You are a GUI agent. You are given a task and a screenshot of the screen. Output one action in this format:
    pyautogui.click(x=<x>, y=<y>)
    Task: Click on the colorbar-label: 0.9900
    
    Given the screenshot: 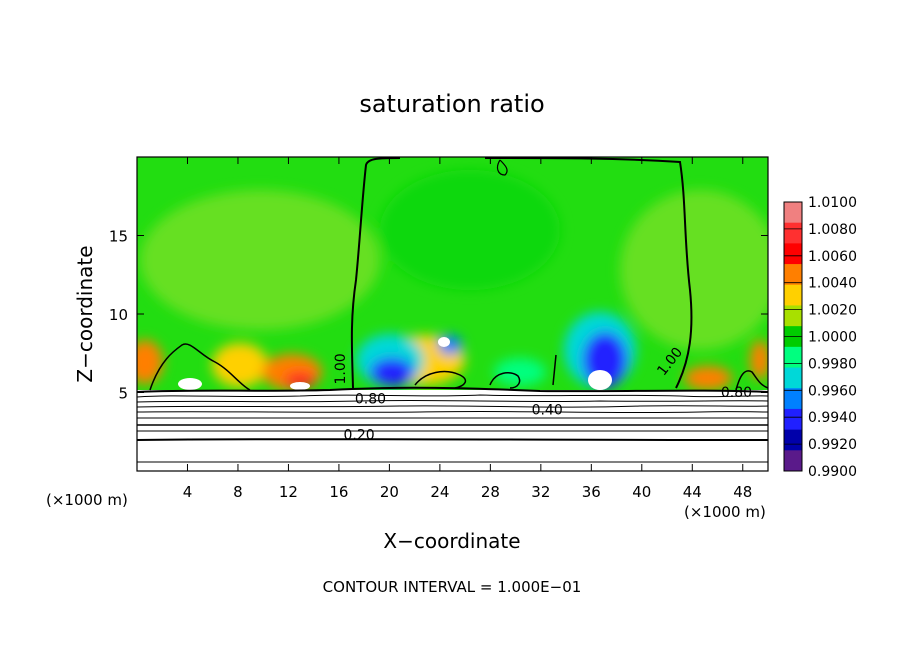 What is the action you would take?
    pyautogui.click(x=832, y=472)
    